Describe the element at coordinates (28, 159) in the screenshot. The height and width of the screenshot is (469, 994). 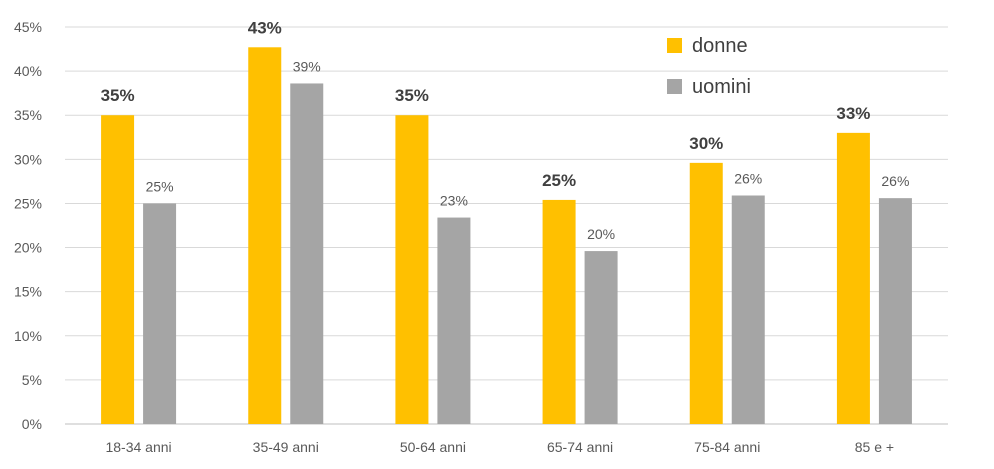
I see `y-tick-label: 30%` at that location.